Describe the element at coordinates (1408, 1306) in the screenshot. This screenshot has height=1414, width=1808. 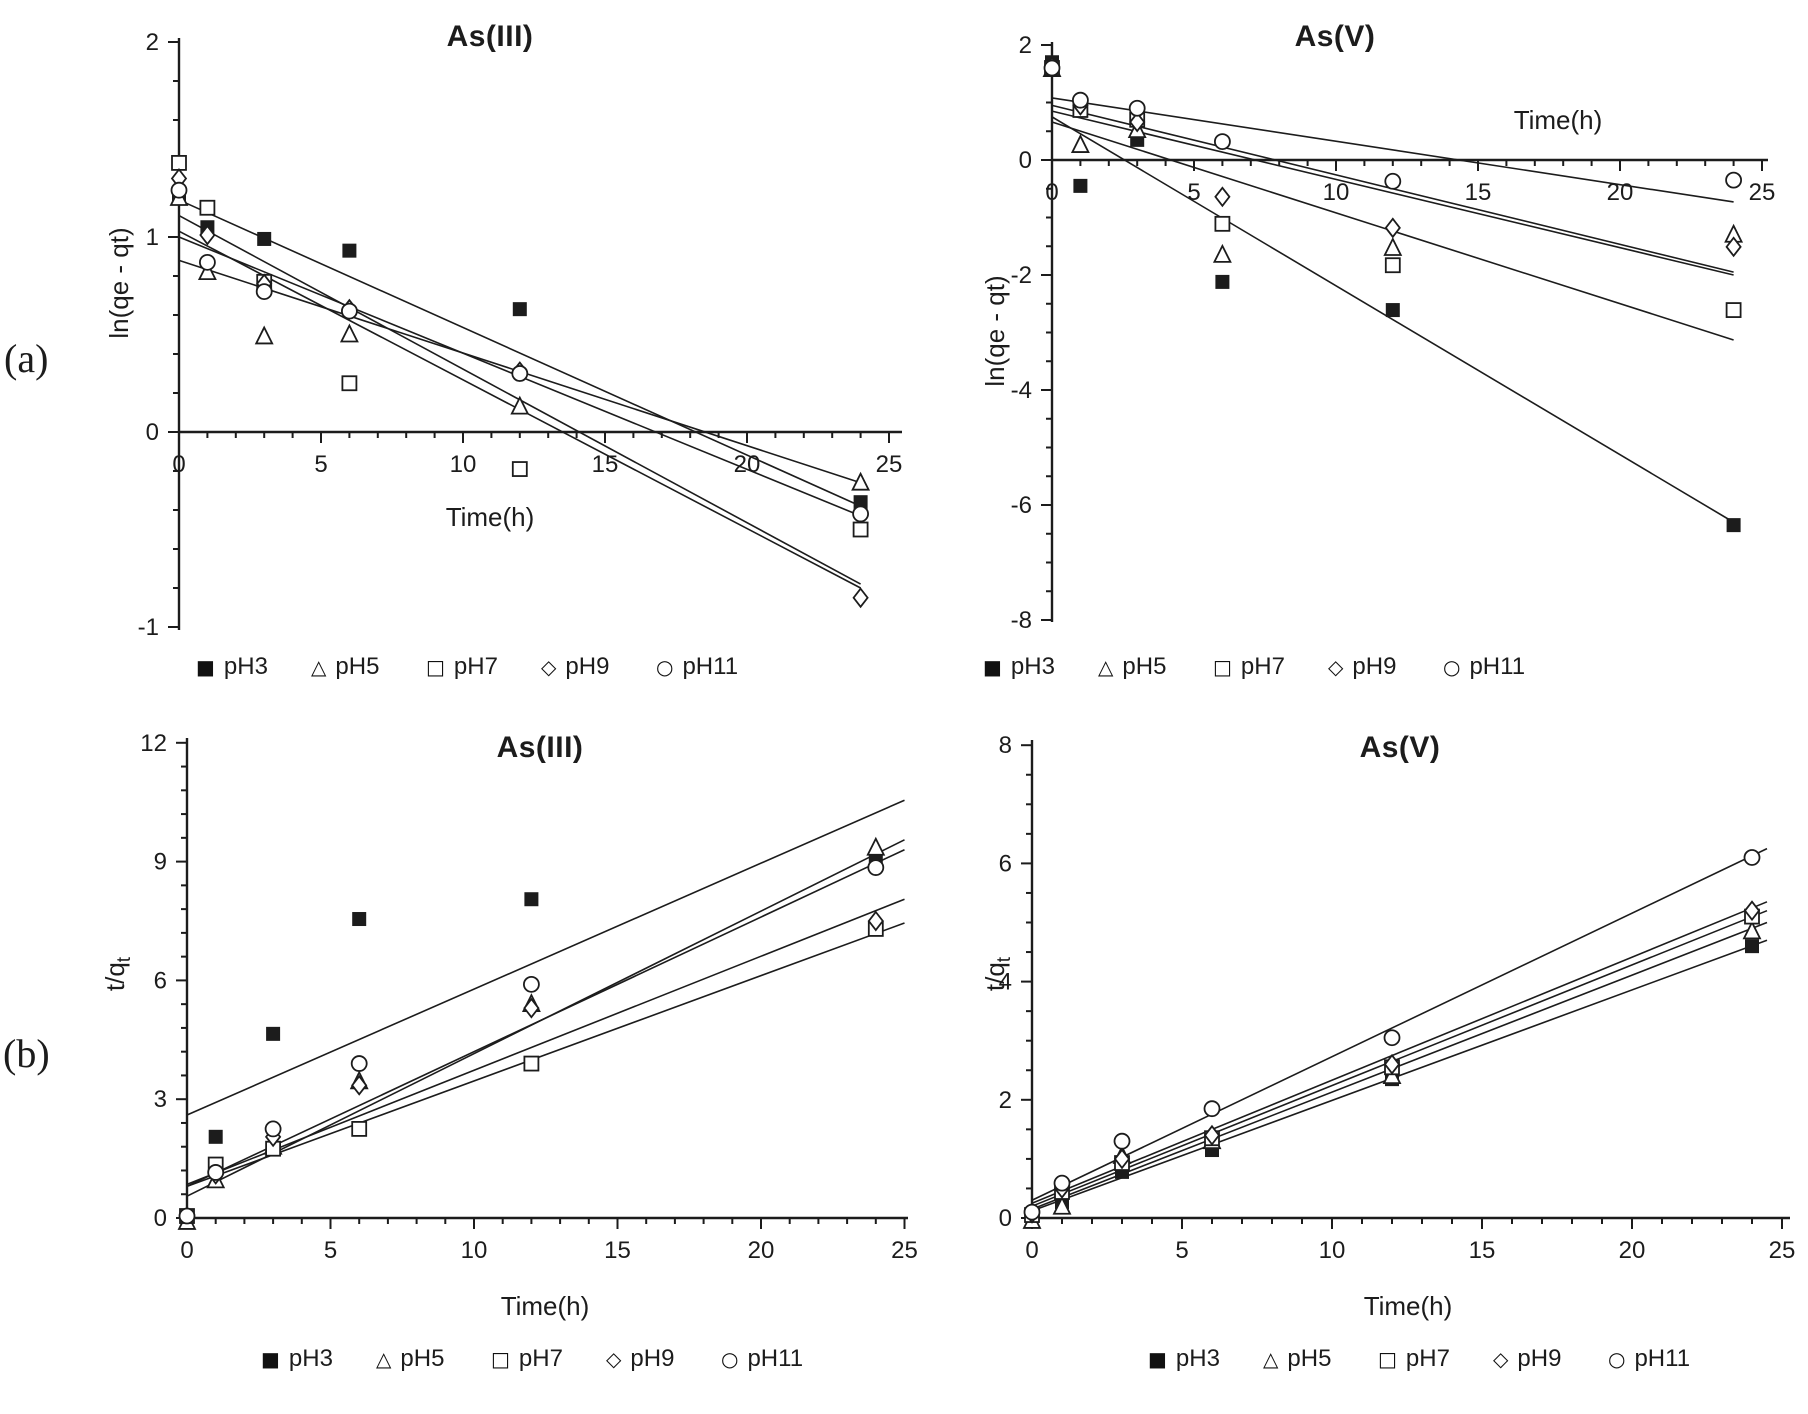
I see `x-axis-label-as5-second-order: Time(h)` at that location.